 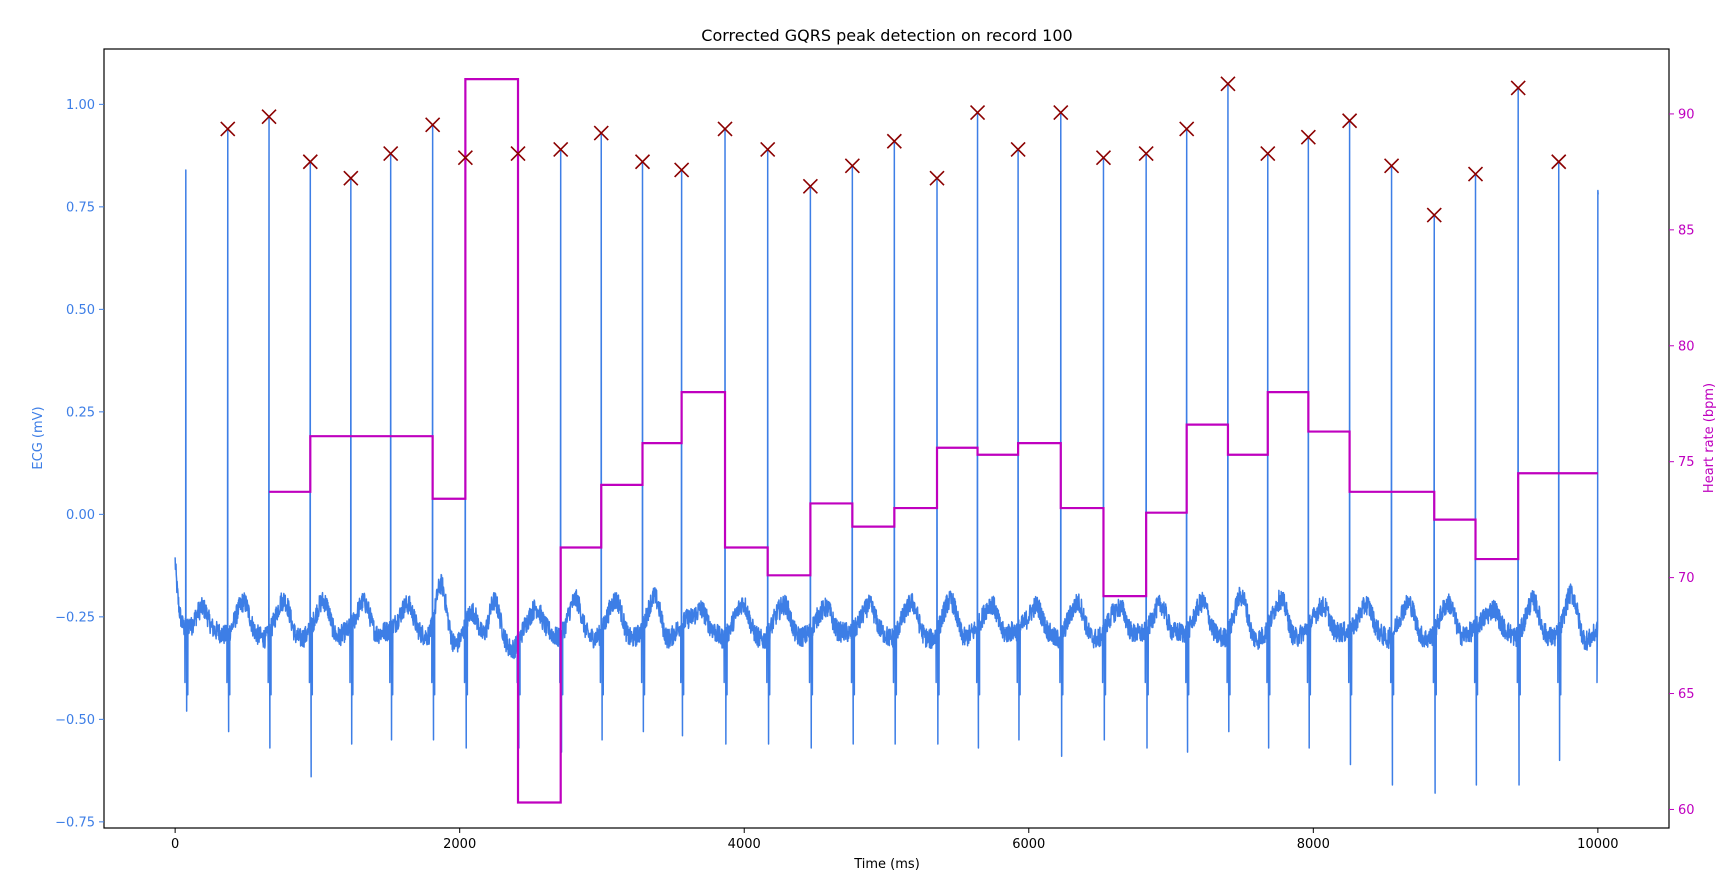 I want to click on x-tick-label: 10000, so click(x=1597, y=844).